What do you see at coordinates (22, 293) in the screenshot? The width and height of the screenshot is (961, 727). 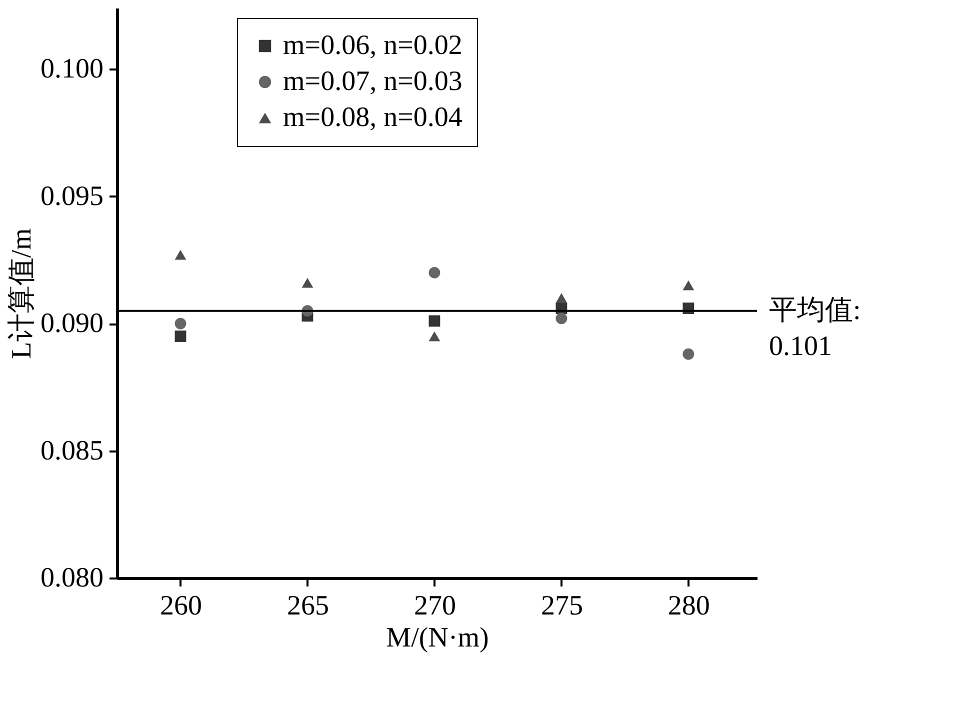 I see `y-axis-title: L计算值/m` at bounding box center [22, 293].